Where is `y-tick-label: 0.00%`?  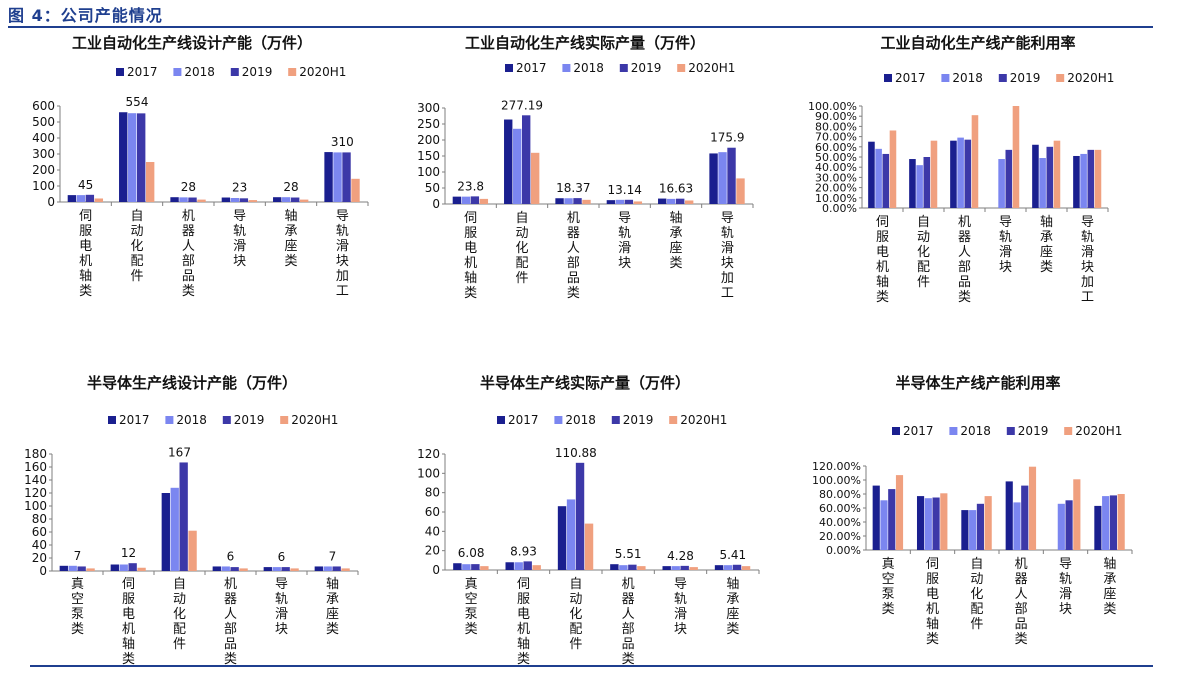
y-tick-label: 0.00% is located at coordinates (843, 550).